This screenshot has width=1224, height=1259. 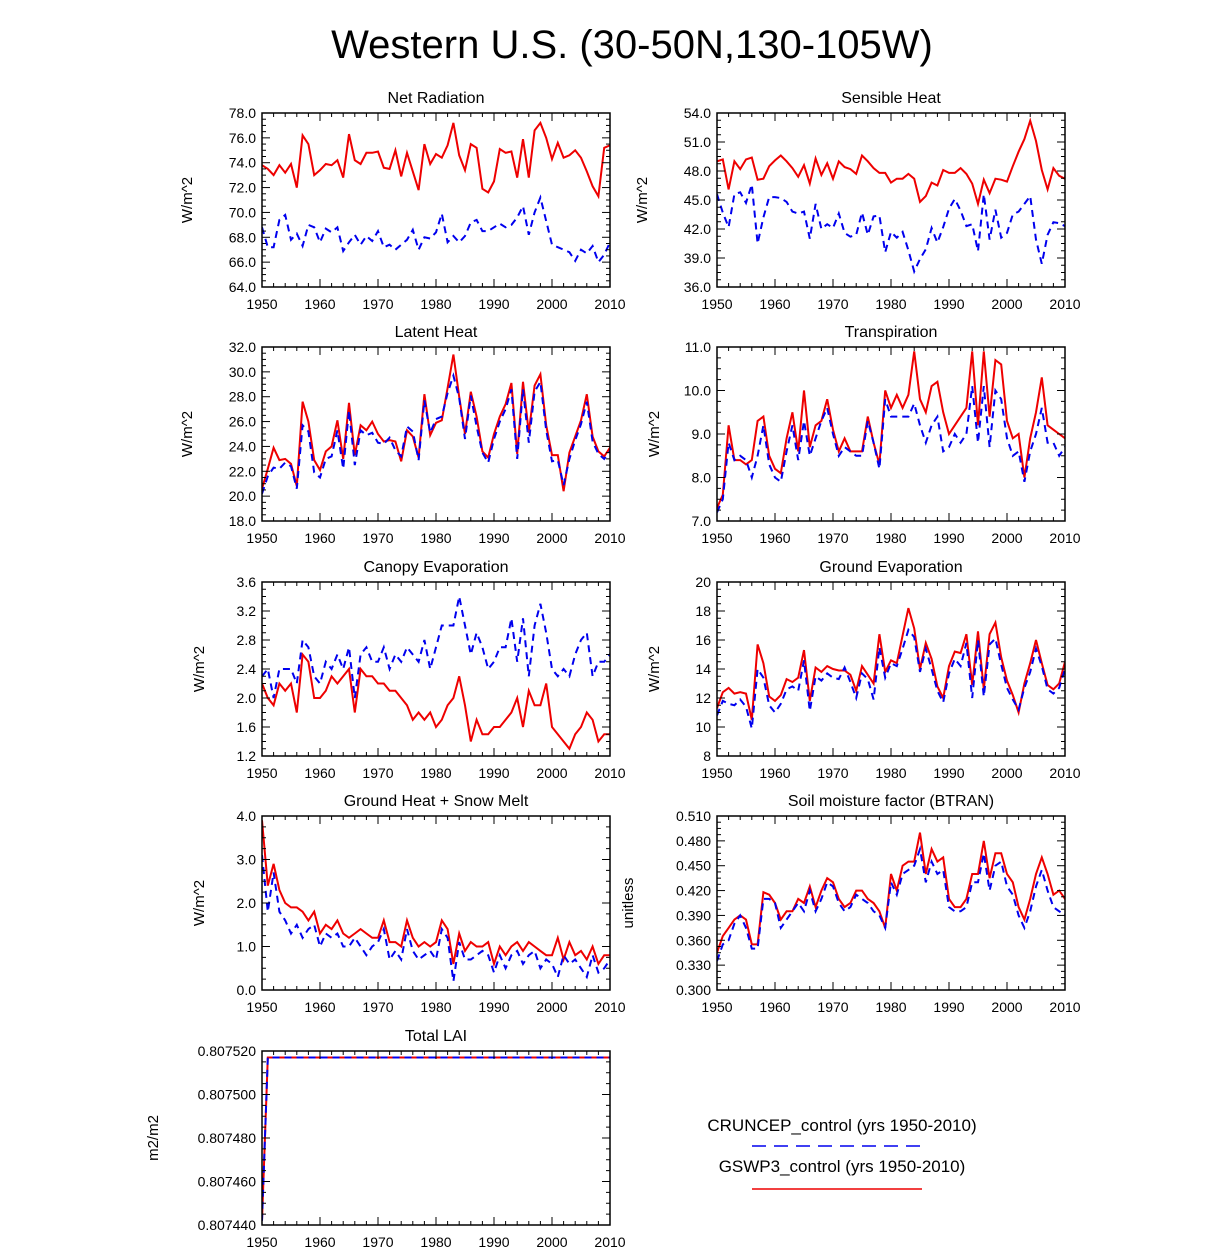 I want to click on y-tick-label: 28.0, so click(x=242, y=397).